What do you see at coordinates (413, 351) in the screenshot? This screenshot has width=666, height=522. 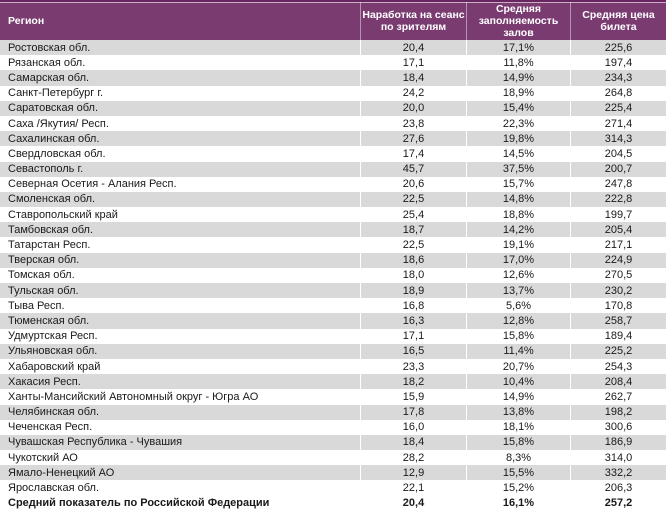 I see `sessions-per-viewer-cell: 16,5` at bounding box center [413, 351].